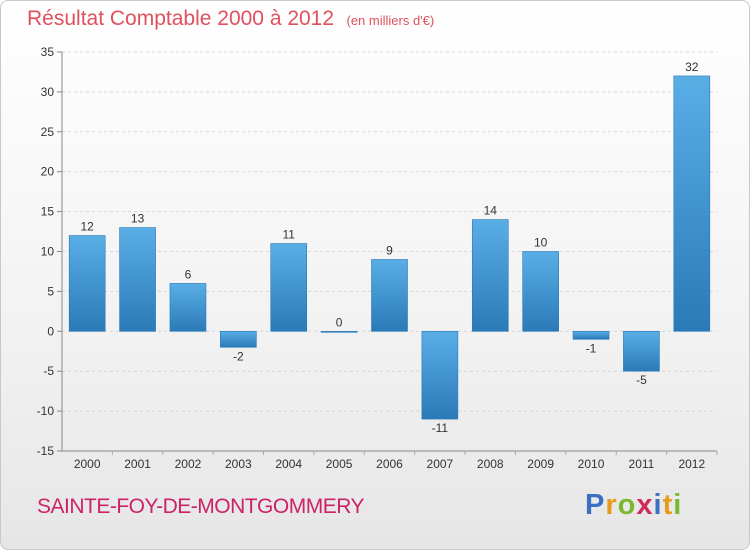 The width and height of the screenshot is (750, 550). Describe the element at coordinates (88, 227) in the screenshot. I see `data-label: 12` at that location.